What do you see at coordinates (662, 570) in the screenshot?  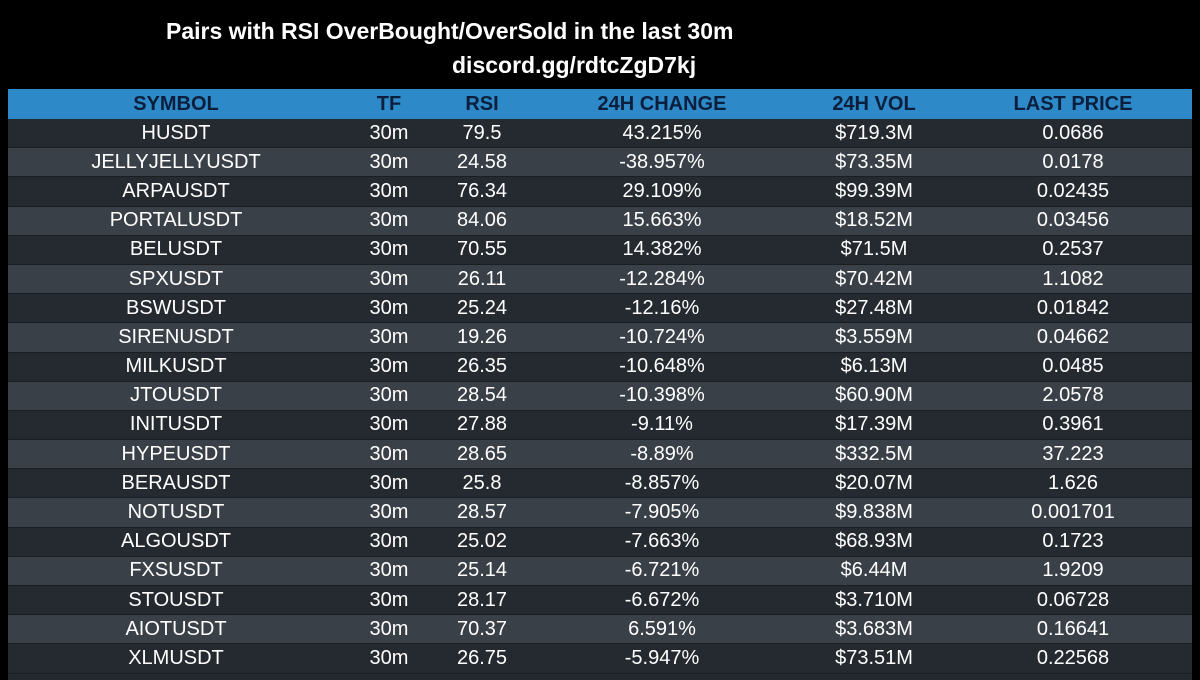 I see `cell-24h-change: -6.721%` at bounding box center [662, 570].